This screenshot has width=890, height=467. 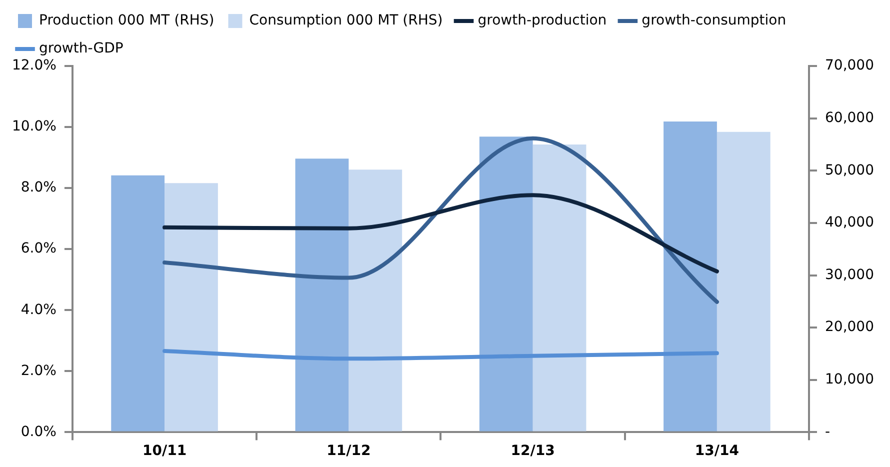 What do you see at coordinates (849, 222) in the screenshot?
I see `y2-tick-label: 40,000` at bounding box center [849, 222].